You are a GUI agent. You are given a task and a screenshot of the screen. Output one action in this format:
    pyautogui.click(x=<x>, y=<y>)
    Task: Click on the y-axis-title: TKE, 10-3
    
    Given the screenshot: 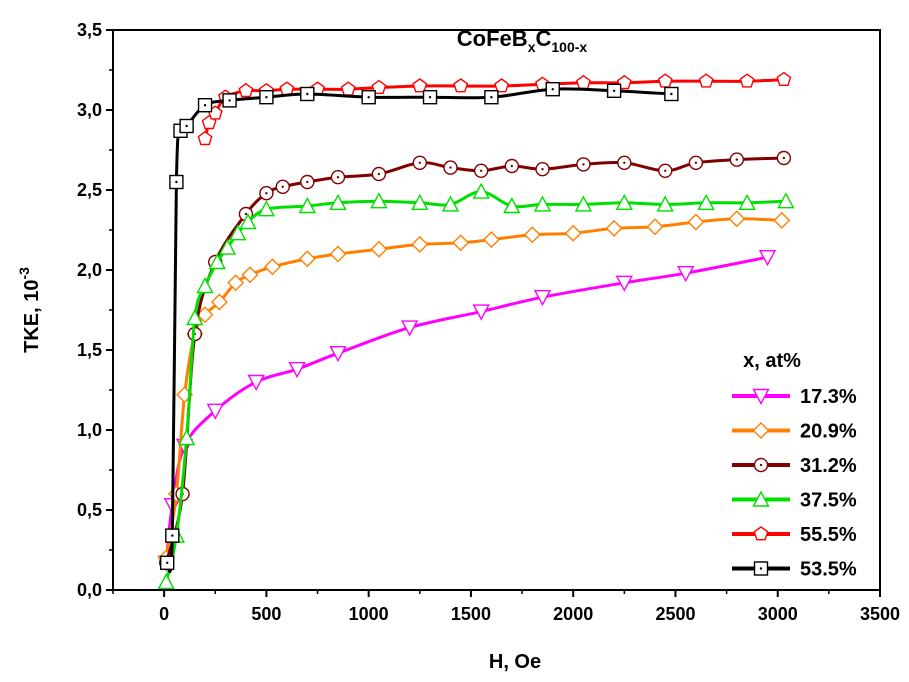 What is the action you would take?
    pyautogui.click(x=29, y=310)
    